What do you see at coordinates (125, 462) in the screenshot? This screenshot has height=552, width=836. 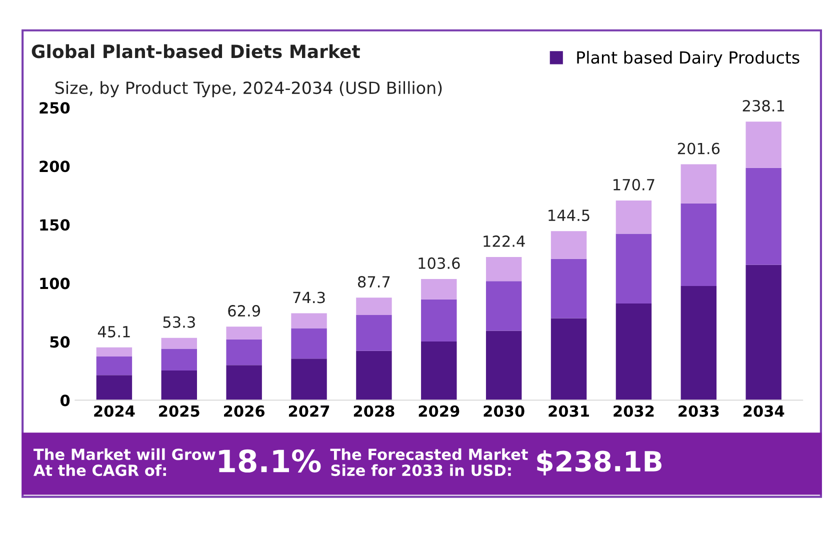 I see `text: The Market will Grow At the CAGR of:` at bounding box center [125, 462].